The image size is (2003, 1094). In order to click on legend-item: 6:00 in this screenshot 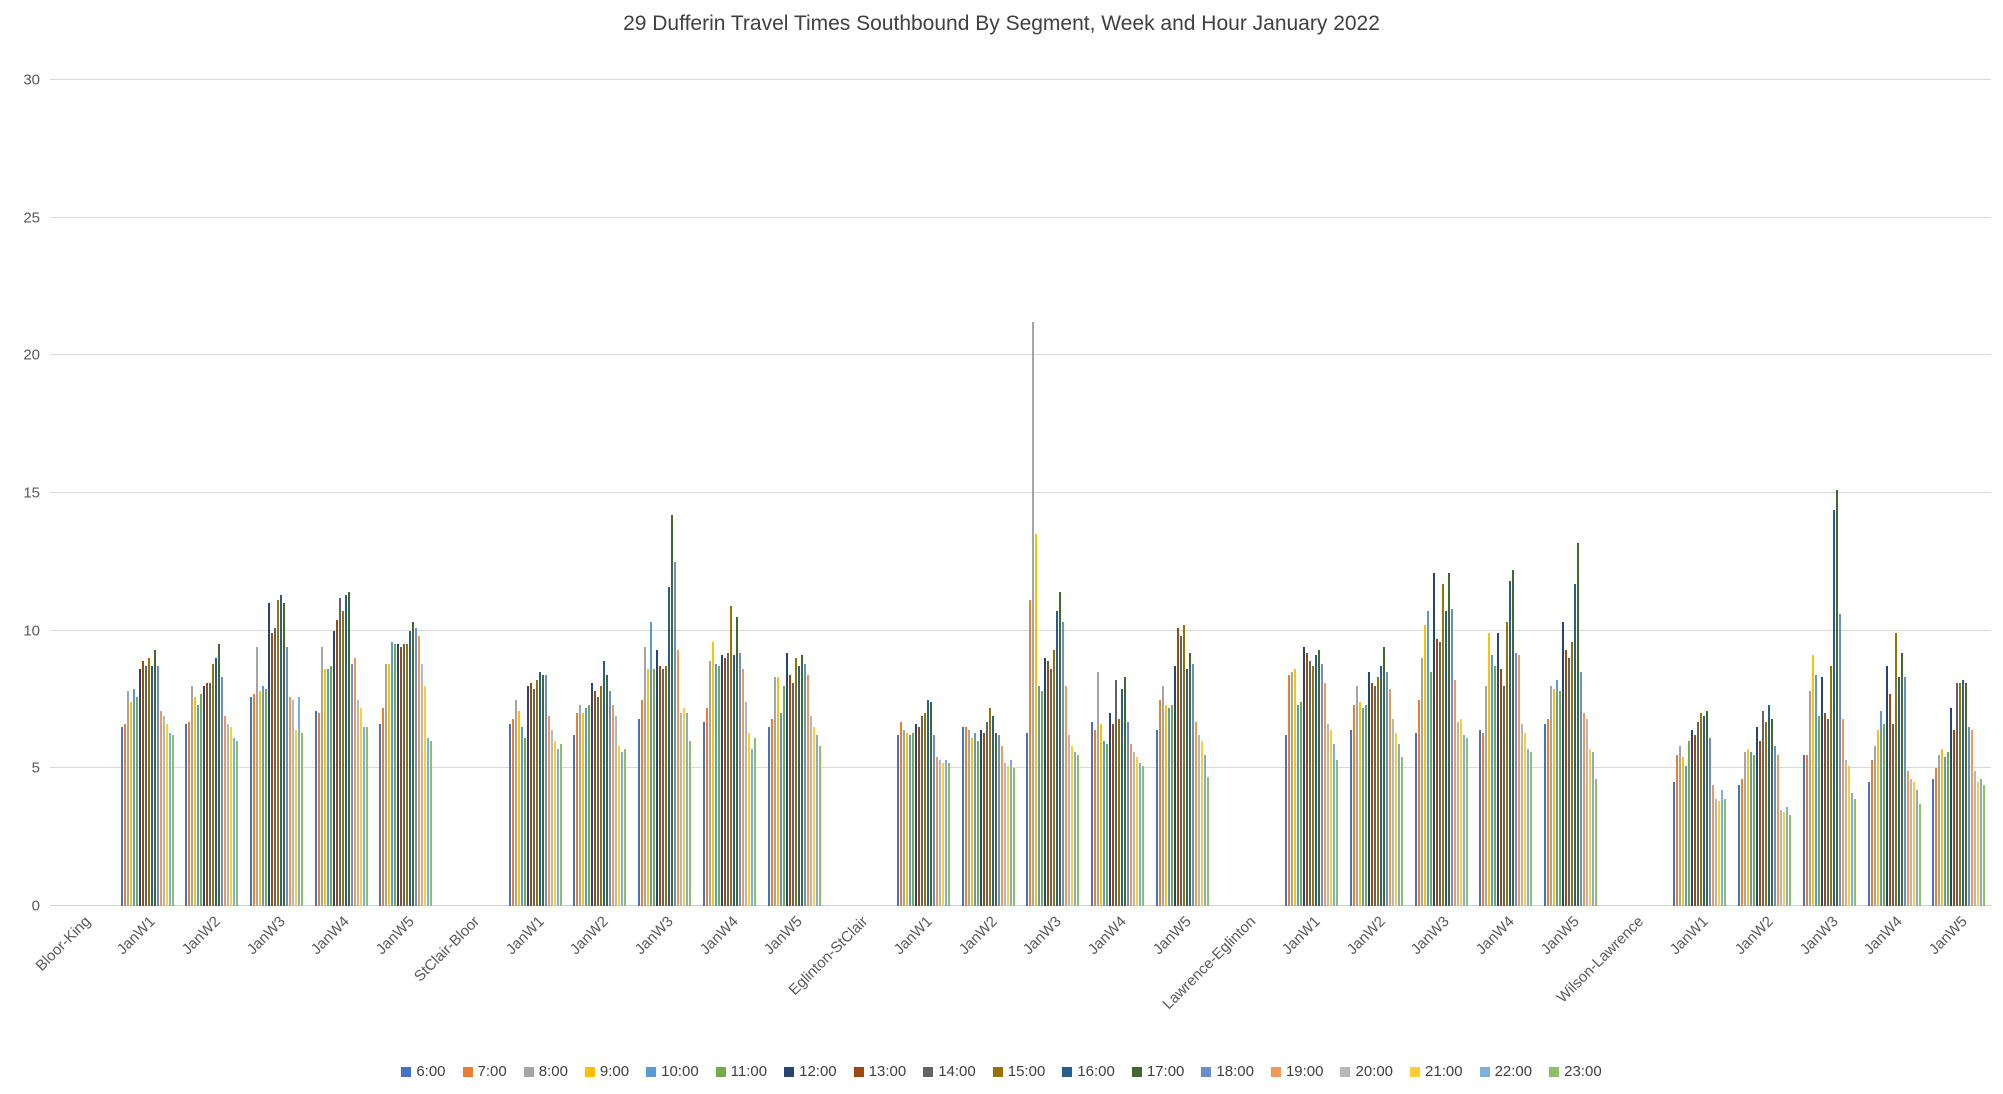, I will do `click(423, 1071)`.